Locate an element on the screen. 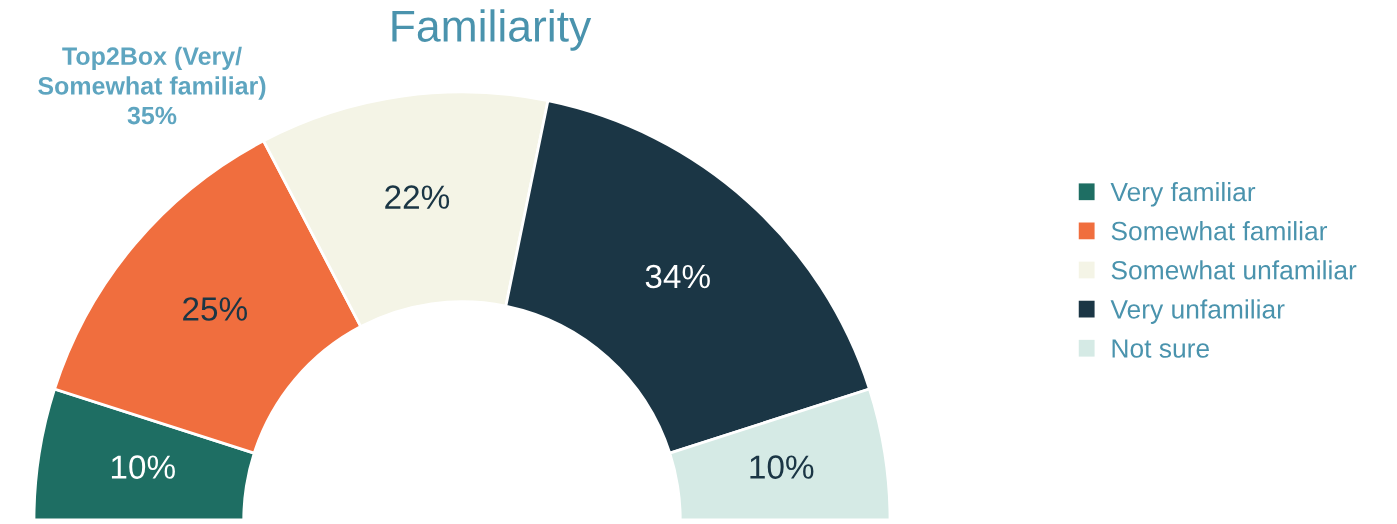  data-label: 25% is located at coordinates (215, 309).